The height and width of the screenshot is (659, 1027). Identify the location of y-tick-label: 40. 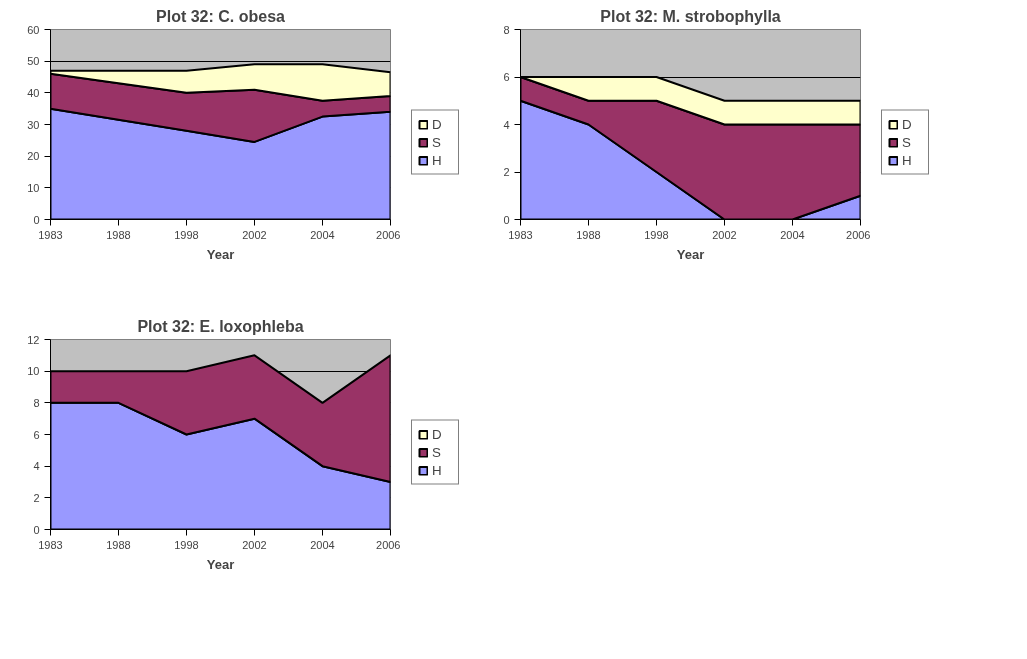
(33, 92).